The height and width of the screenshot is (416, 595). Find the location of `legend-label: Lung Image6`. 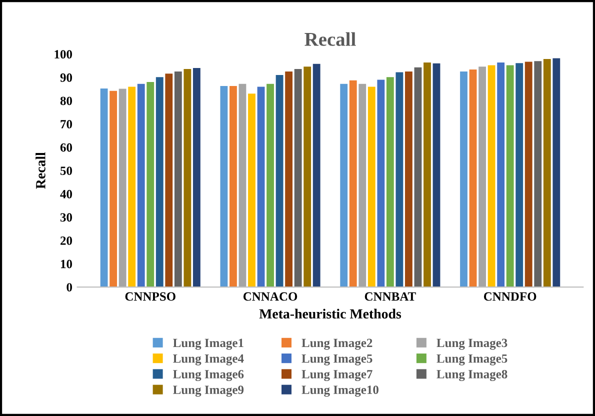

legend-label: Lung Image6 is located at coordinates (208, 376).